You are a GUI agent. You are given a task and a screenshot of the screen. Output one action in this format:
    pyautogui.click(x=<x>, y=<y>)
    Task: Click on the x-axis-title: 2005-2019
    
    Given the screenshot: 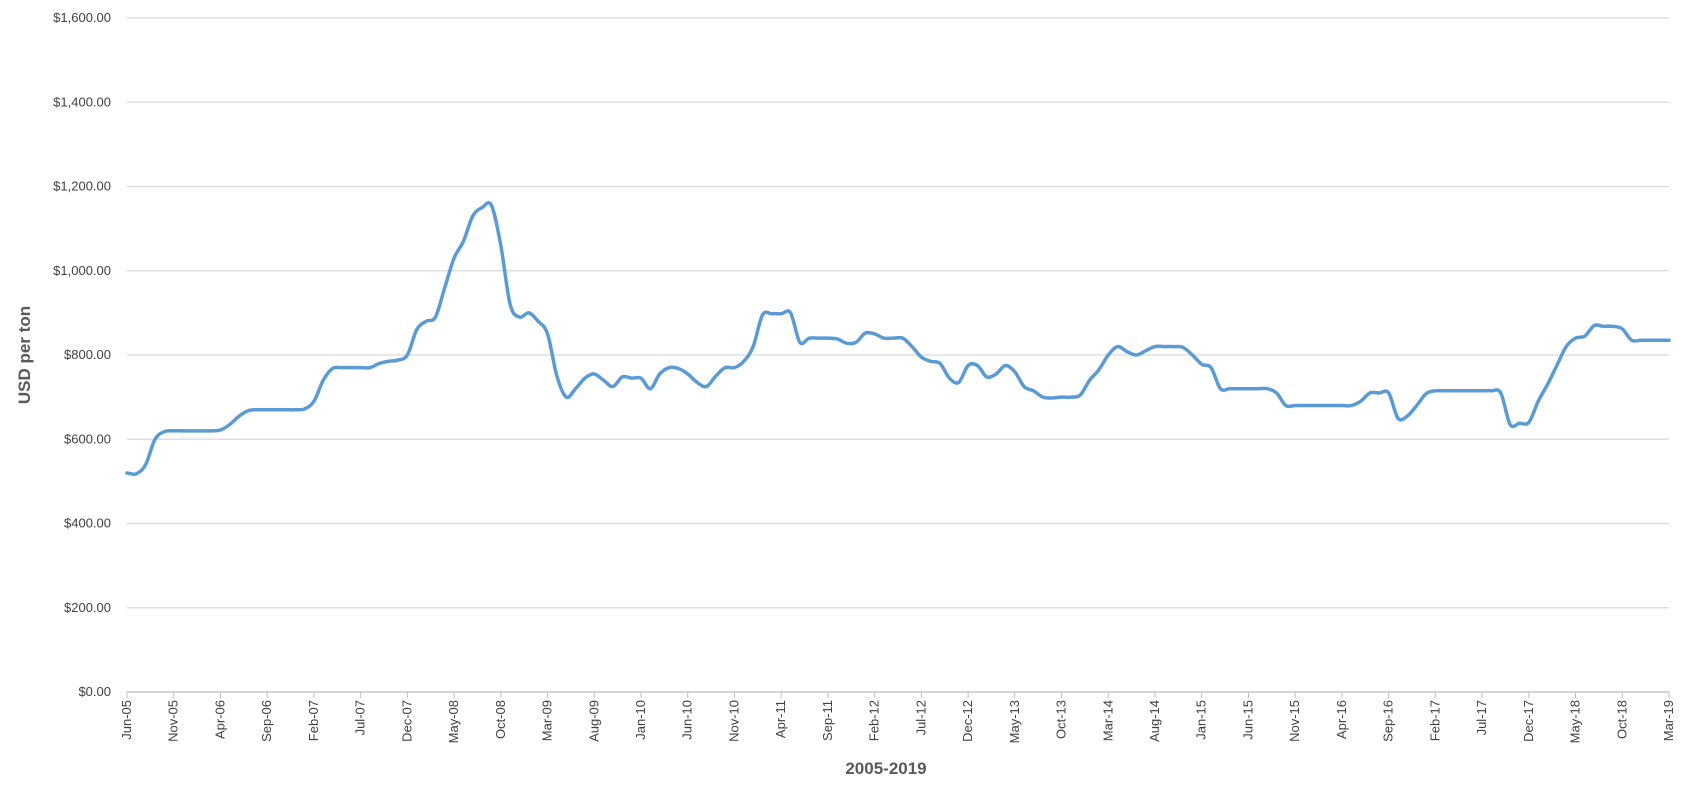 What is the action you would take?
    pyautogui.click(x=885, y=768)
    